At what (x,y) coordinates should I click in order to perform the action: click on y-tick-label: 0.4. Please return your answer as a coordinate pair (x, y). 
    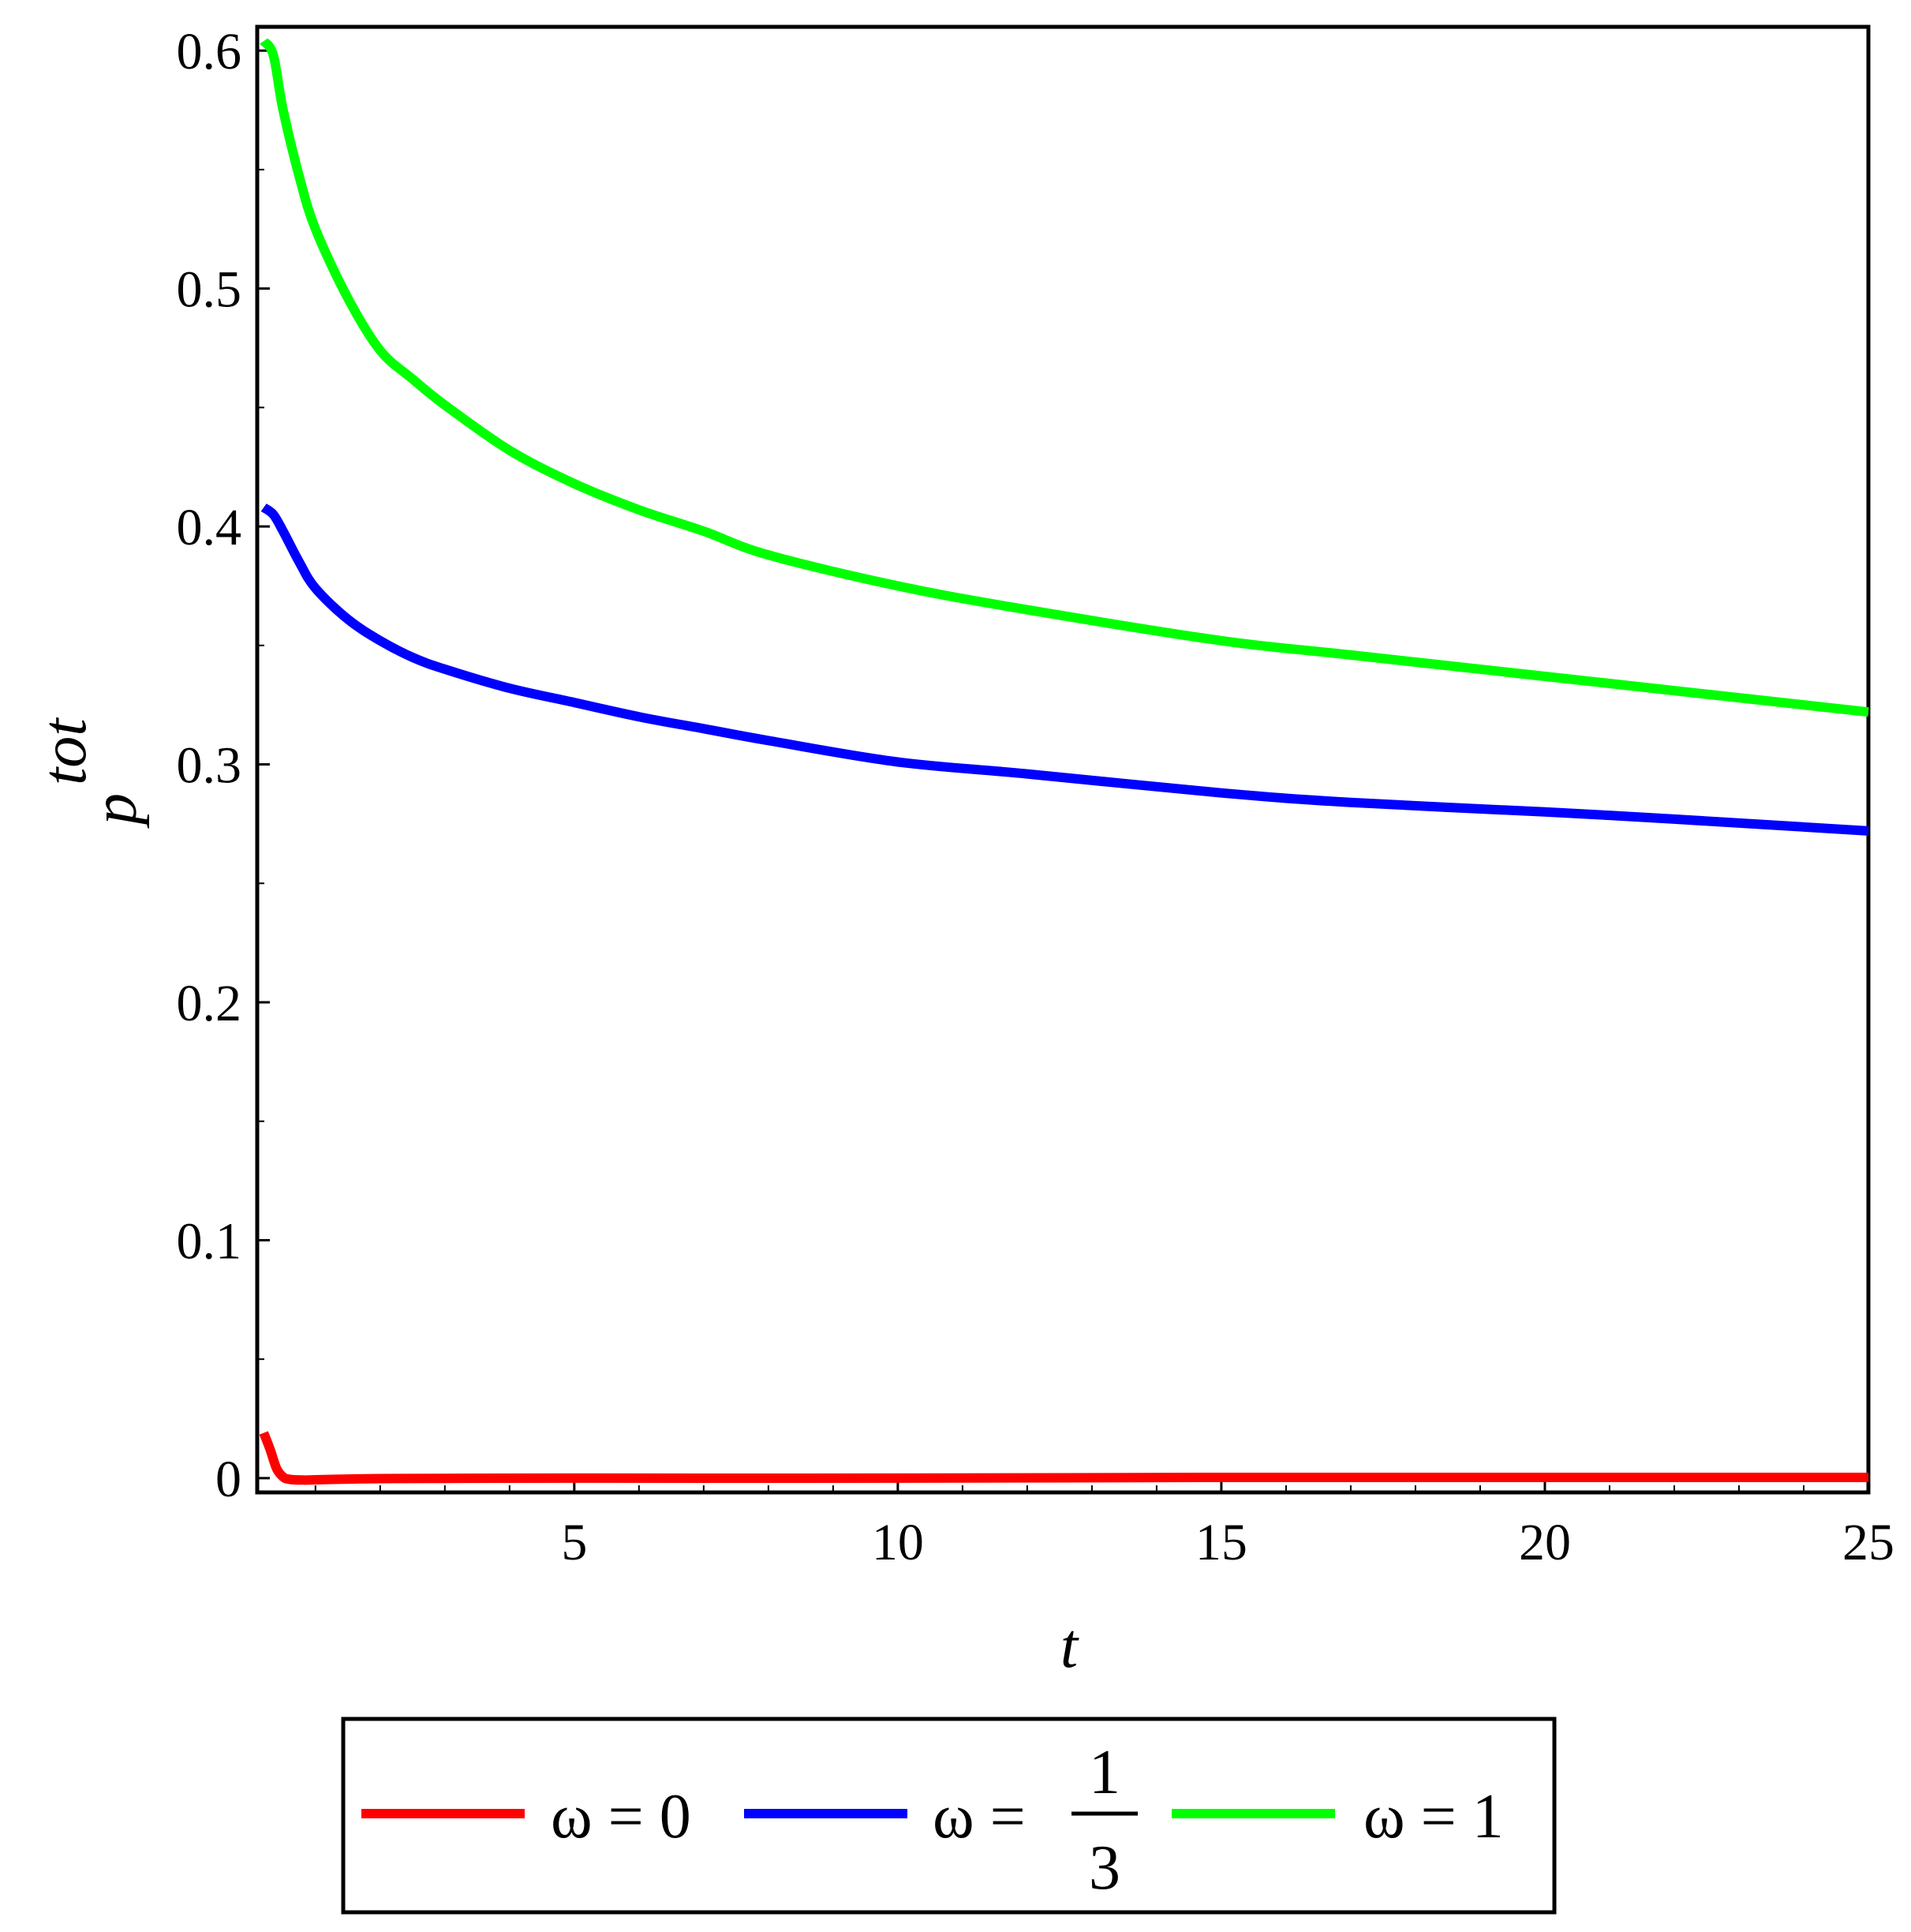
    Looking at the image, I should click on (209, 527).